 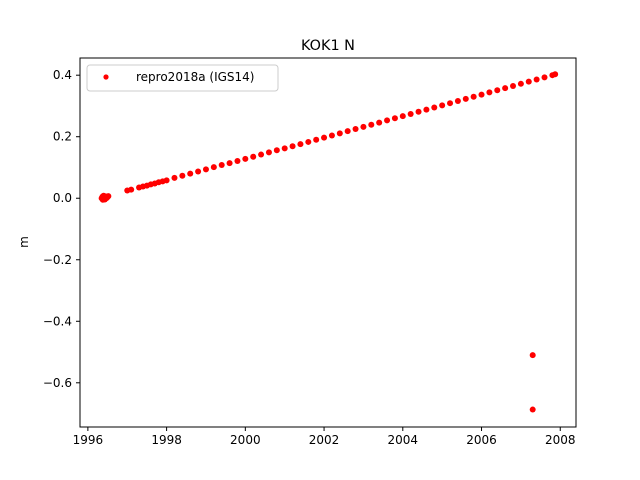 What do you see at coordinates (62, 75) in the screenshot?
I see `y-tick-label: 0.4` at bounding box center [62, 75].